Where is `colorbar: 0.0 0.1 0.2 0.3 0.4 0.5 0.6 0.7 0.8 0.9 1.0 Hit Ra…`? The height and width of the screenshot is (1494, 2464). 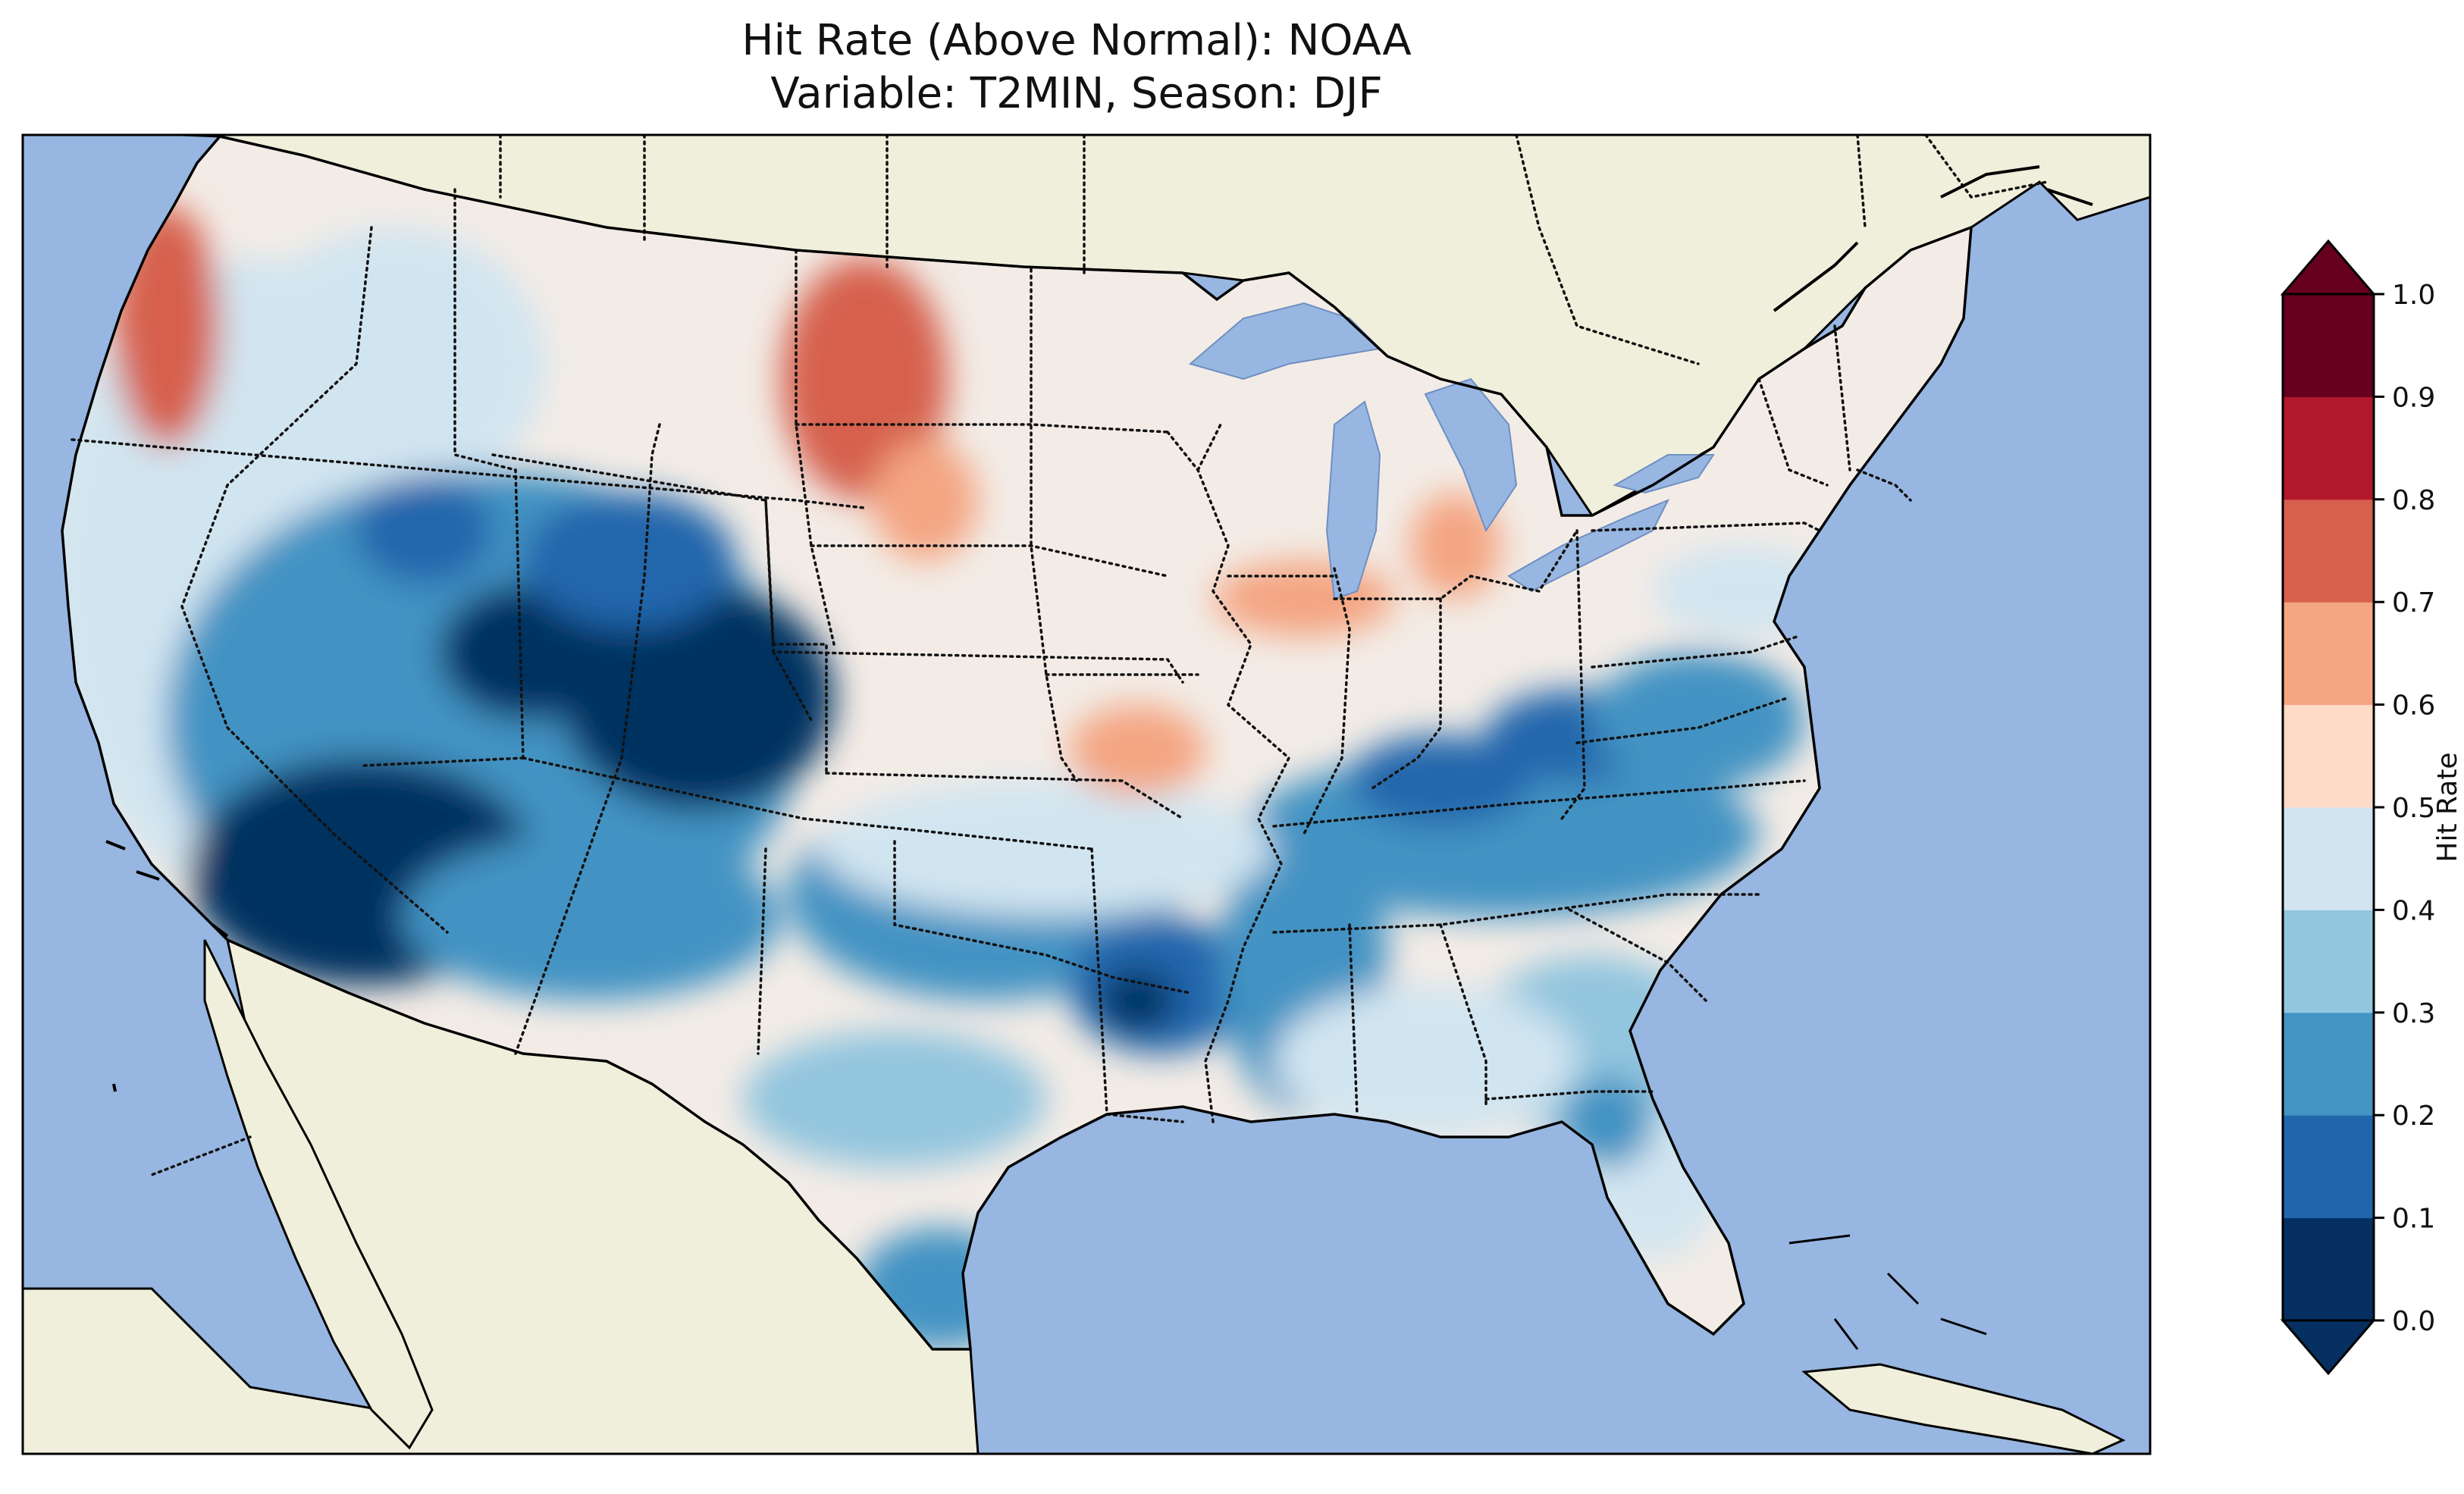 colorbar: 0.0 0.1 0.2 0.3 0.4 0.5 0.6 0.7 0.8 0.9 1.0 Hit Ra… is located at coordinates (2371, 807).